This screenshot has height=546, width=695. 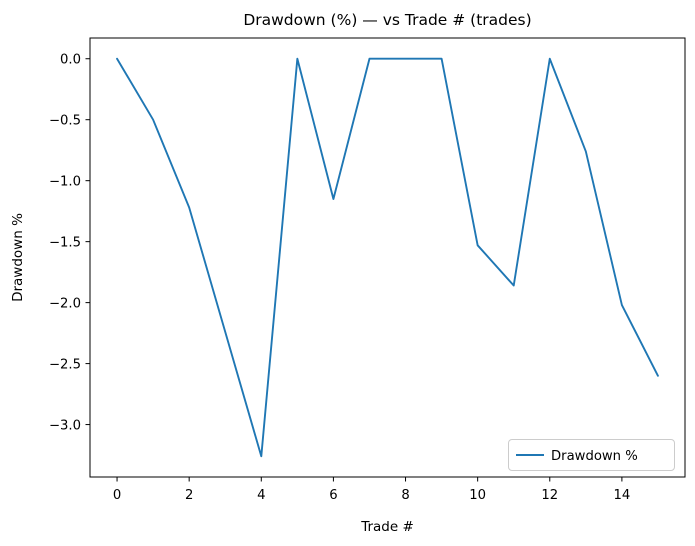 What do you see at coordinates (387, 20) in the screenshot?
I see `chart-title: Drawdown (%) — vs Trade # (trades)` at bounding box center [387, 20].